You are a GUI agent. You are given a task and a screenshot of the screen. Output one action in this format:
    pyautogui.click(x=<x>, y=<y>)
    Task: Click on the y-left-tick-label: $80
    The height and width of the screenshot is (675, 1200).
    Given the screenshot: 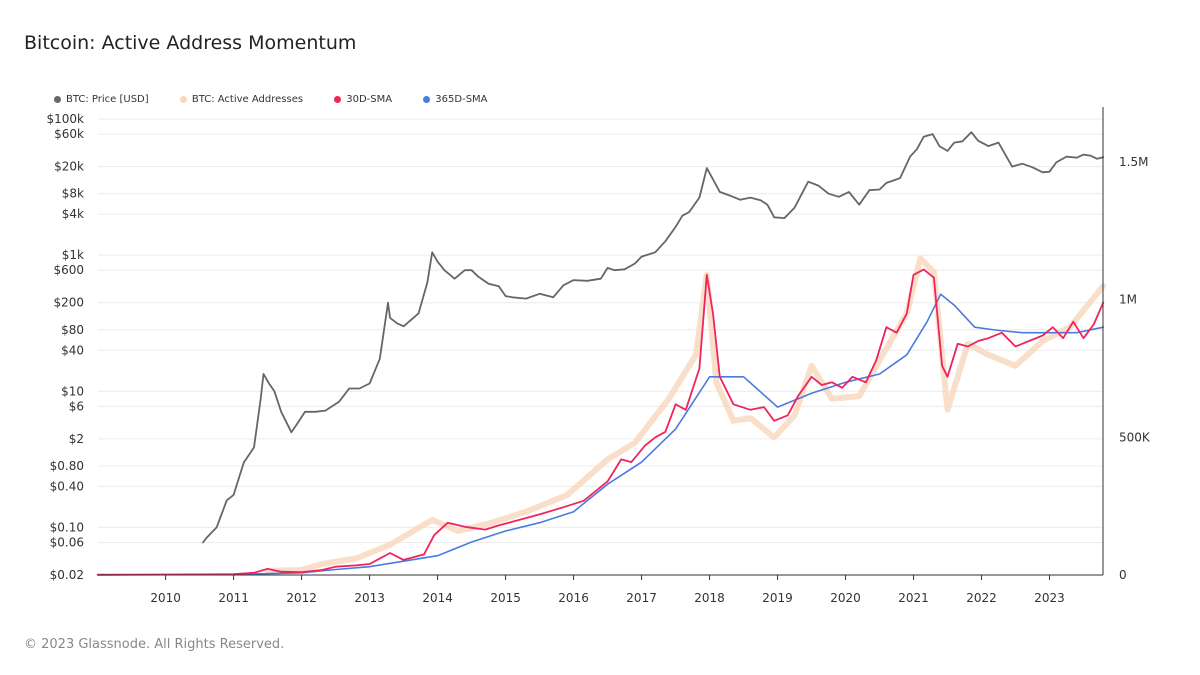 What is the action you would take?
    pyautogui.click(x=72, y=330)
    